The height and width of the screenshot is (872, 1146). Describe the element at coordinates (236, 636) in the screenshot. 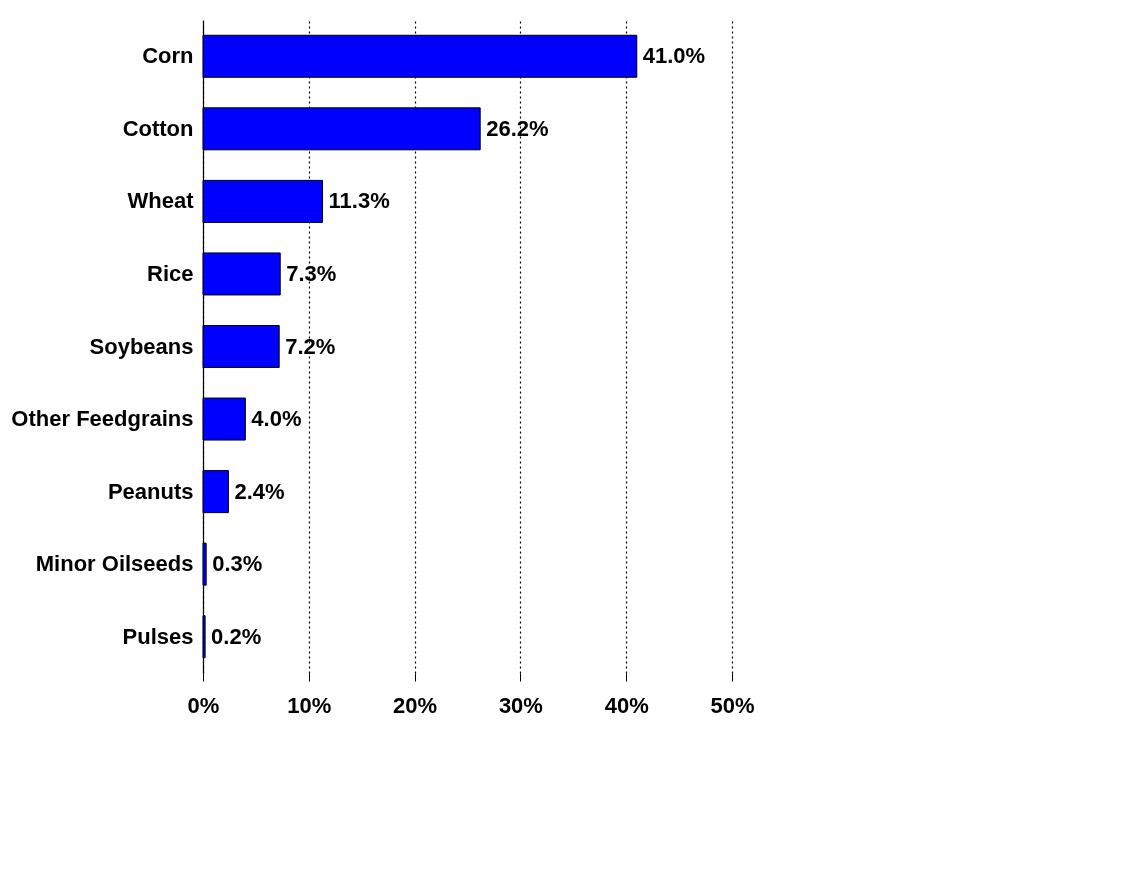

I see `data-label: 0.2%` at that location.